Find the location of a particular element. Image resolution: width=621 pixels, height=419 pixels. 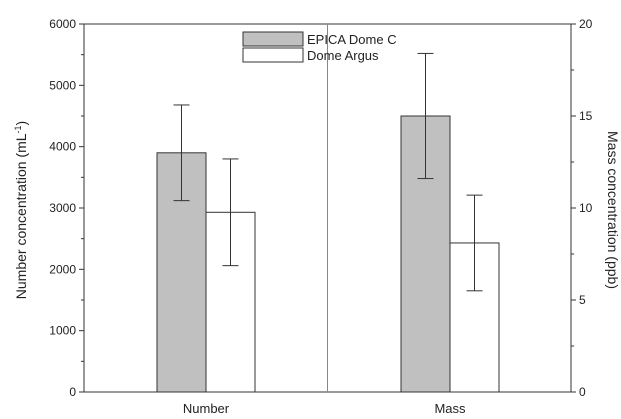

left-tick-label: 3000 is located at coordinates (62, 208).